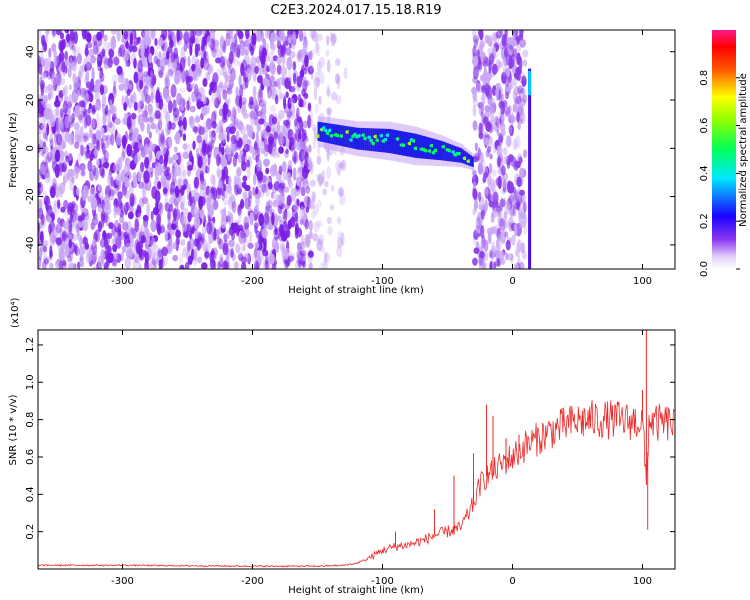  What do you see at coordinates (424, 168) in the screenshot?
I see `spectrogram-signal-band` at bounding box center [424, 168].